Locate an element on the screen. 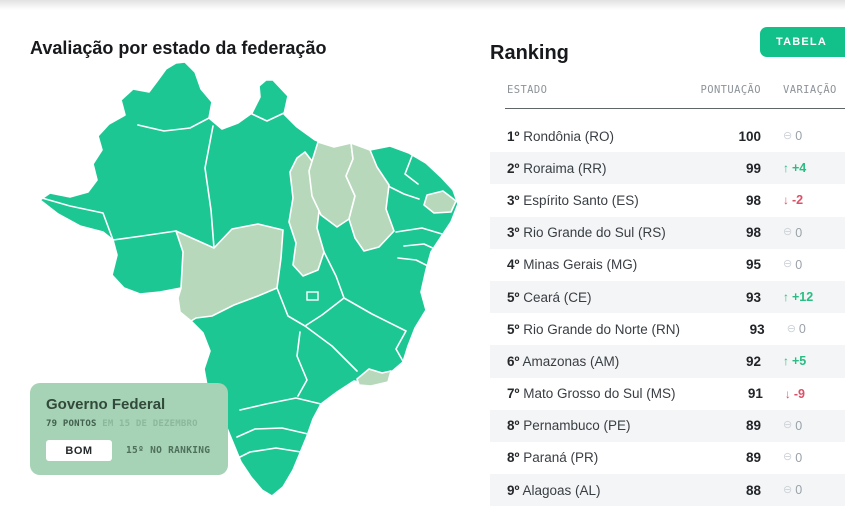 This screenshot has height=506, width=845. table-row: 8º Pernambuco (PE) 89 ⊖ 0 is located at coordinates (667, 425).